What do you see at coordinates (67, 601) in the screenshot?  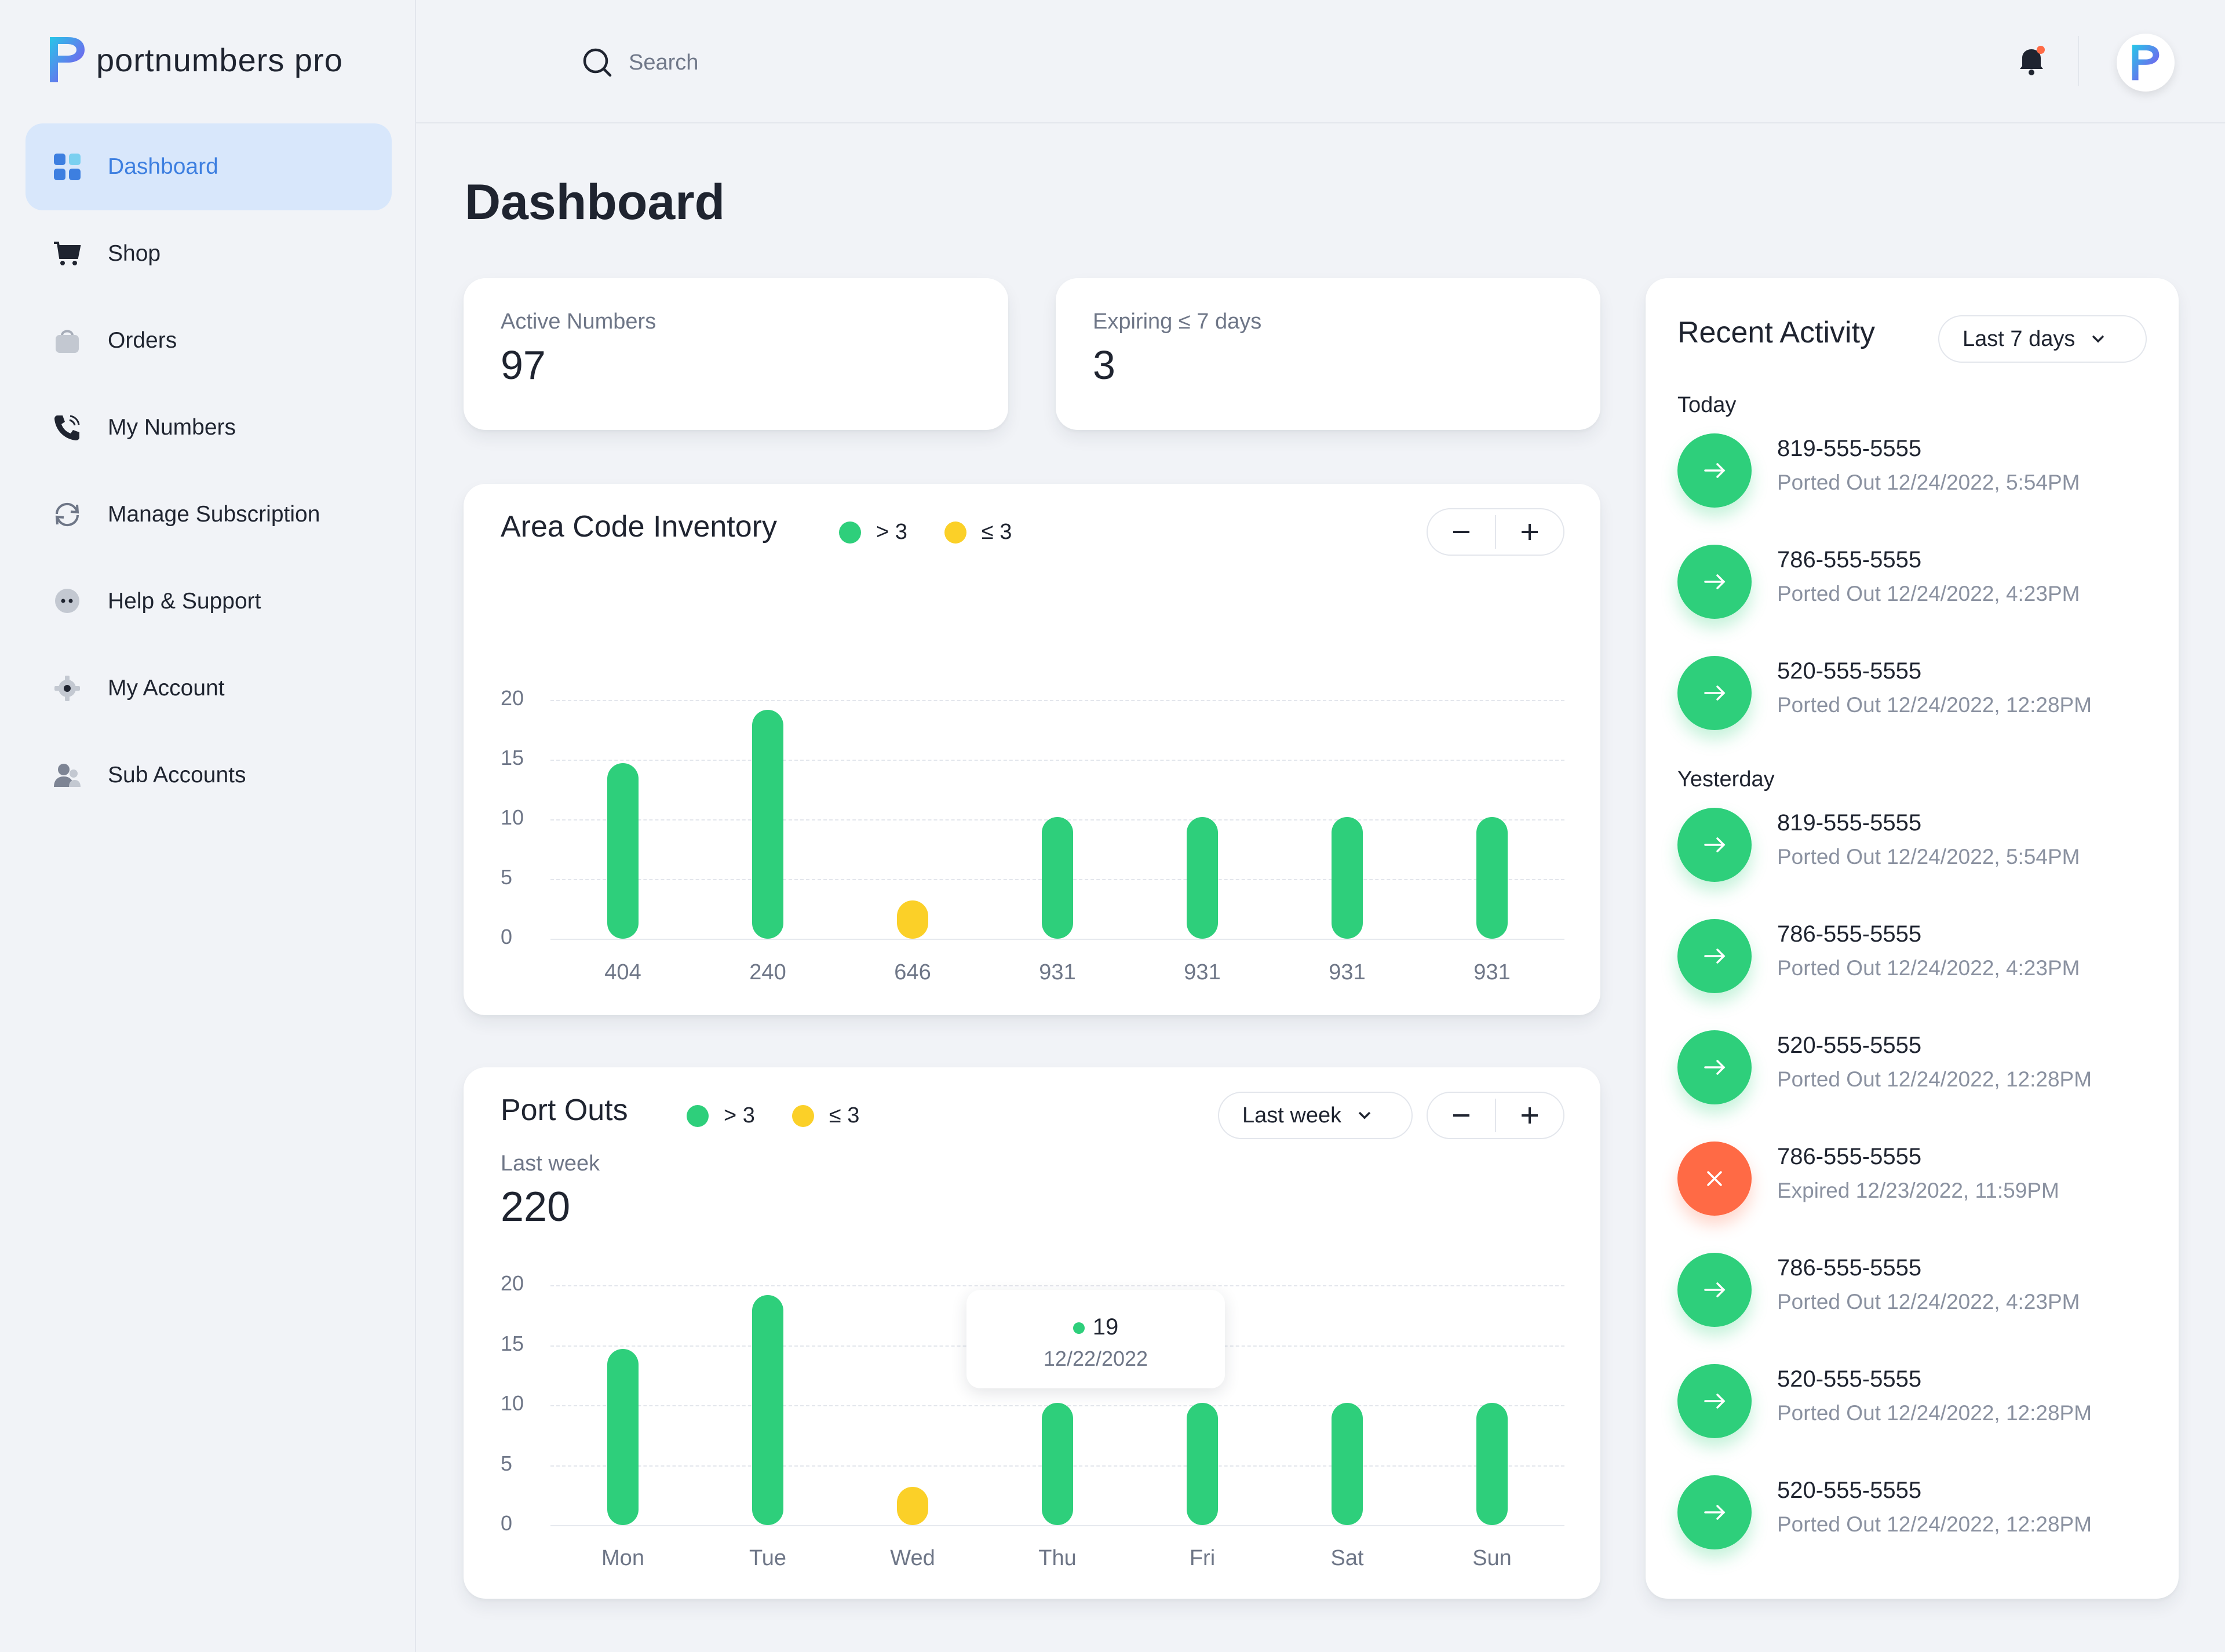 I see `chat-icon` at bounding box center [67, 601].